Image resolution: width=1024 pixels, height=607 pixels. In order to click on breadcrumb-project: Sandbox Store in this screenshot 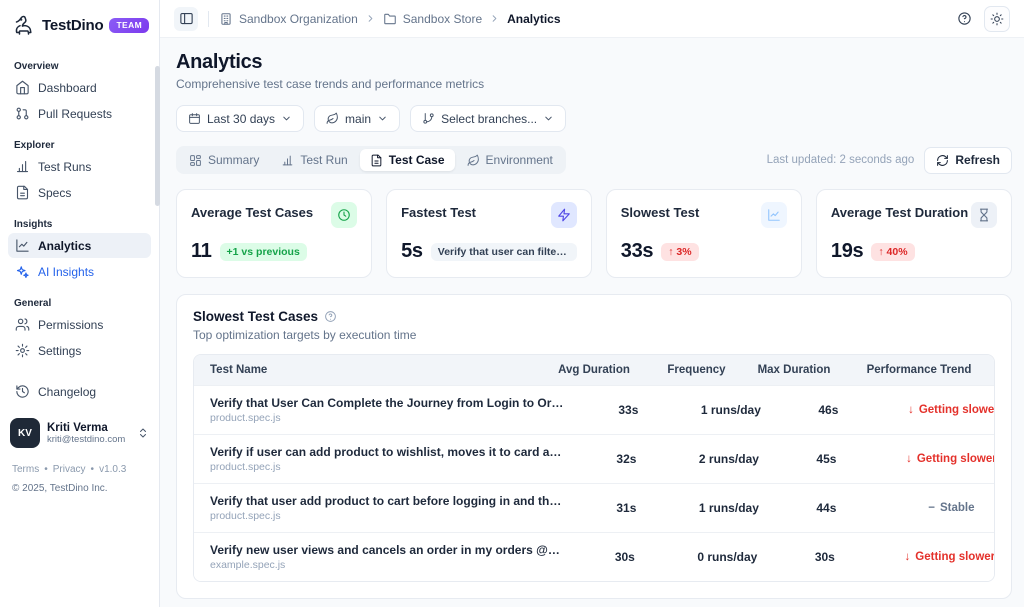, I will do `click(432, 19)`.